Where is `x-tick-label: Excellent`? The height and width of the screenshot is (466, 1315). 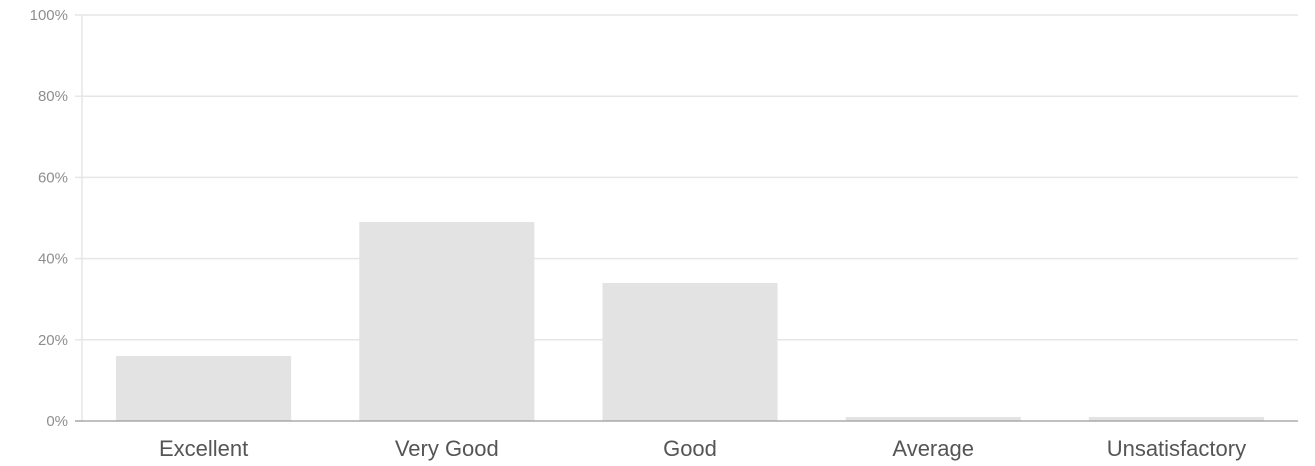 x-tick-label: Excellent is located at coordinates (203, 448).